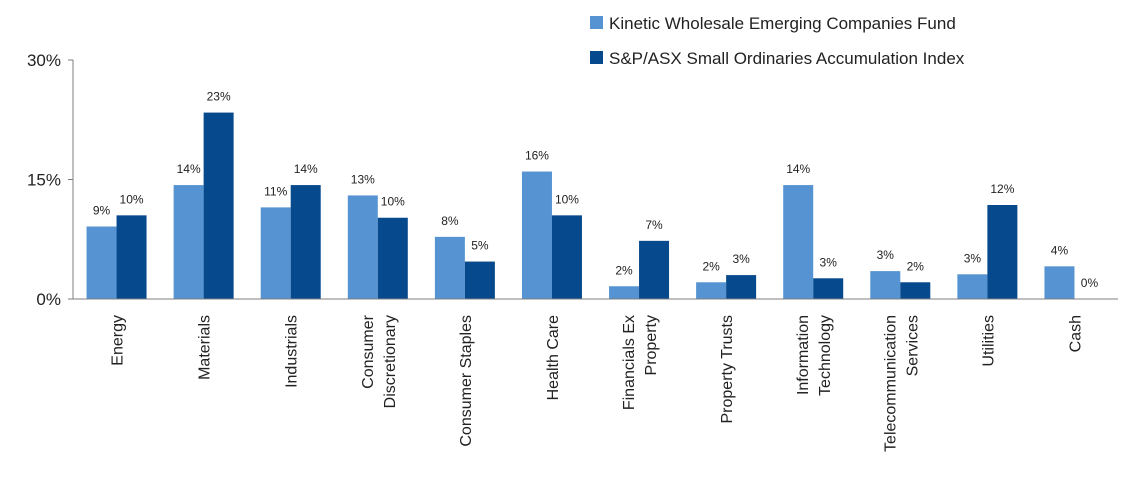 This screenshot has height=495, width=1122. I want to click on data-label-index: 7%, so click(654, 225).